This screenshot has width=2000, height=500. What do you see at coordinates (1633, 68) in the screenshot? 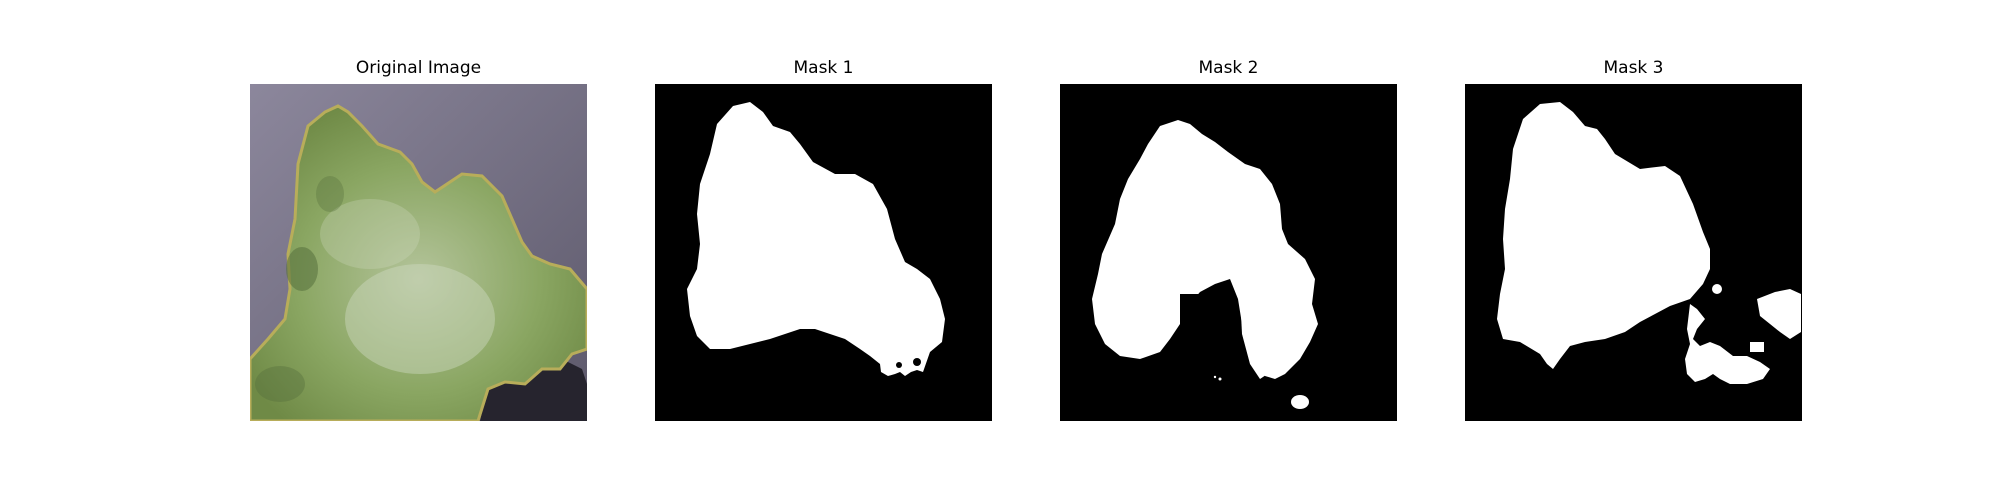
I see `panel-title: Mask 3` at bounding box center [1633, 68].